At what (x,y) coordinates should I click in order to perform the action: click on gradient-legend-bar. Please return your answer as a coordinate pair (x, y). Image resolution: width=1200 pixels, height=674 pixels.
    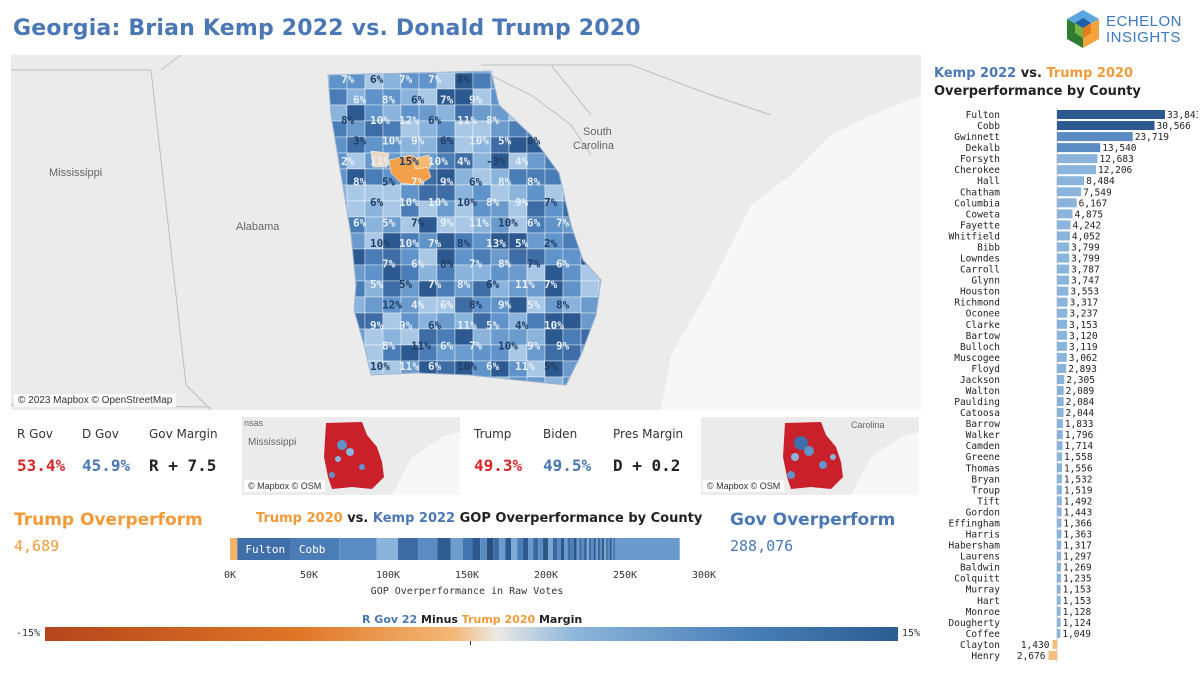
    Looking at the image, I should click on (471, 634).